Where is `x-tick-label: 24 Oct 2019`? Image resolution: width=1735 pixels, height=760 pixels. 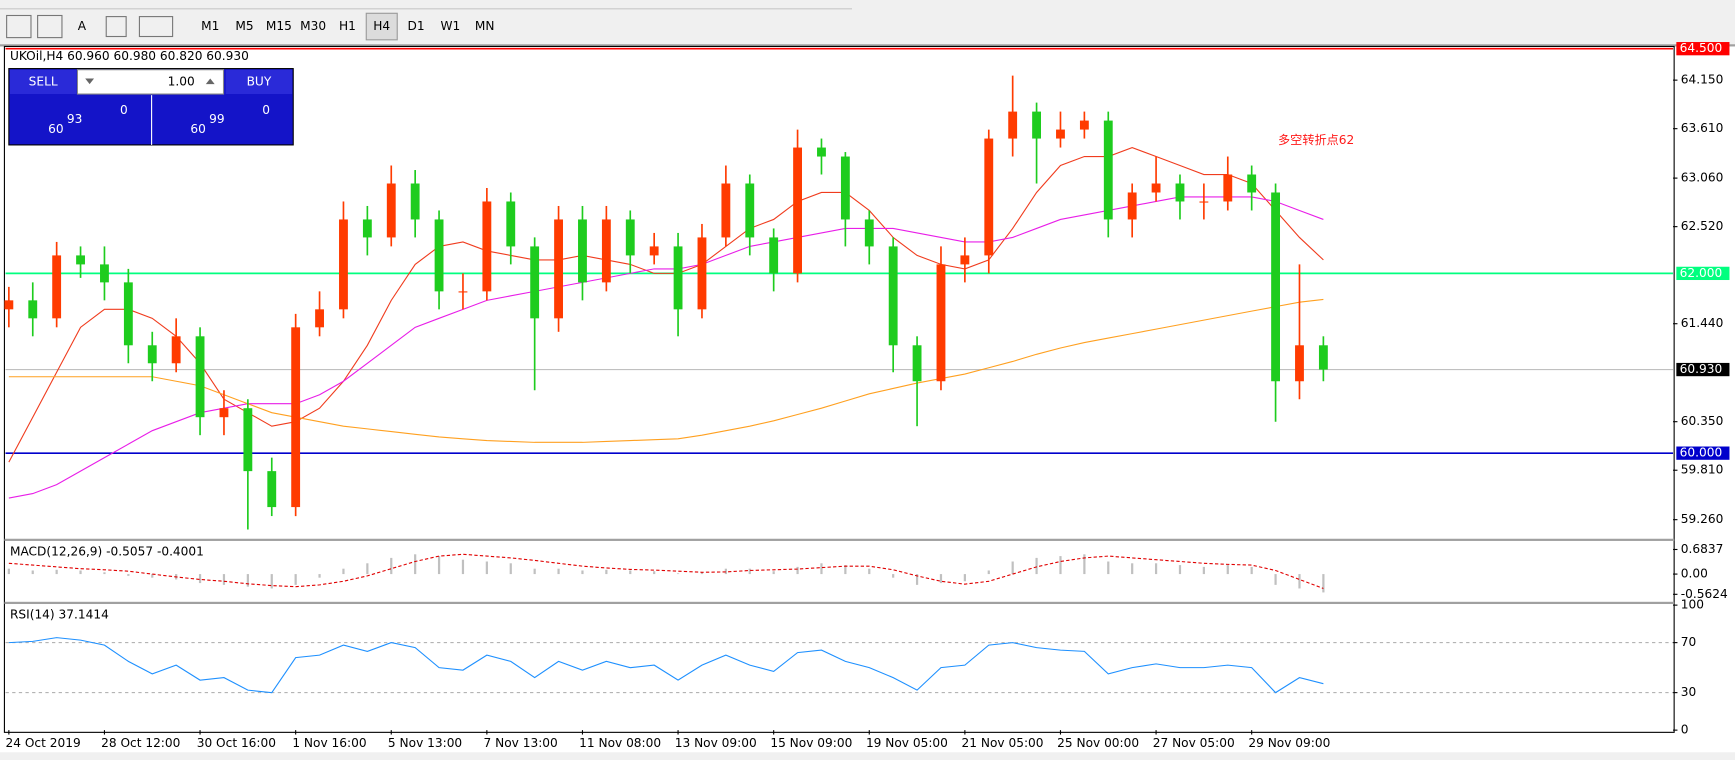
x-tick-label: 24 Oct 2019 is located at coordinates (43, 743).